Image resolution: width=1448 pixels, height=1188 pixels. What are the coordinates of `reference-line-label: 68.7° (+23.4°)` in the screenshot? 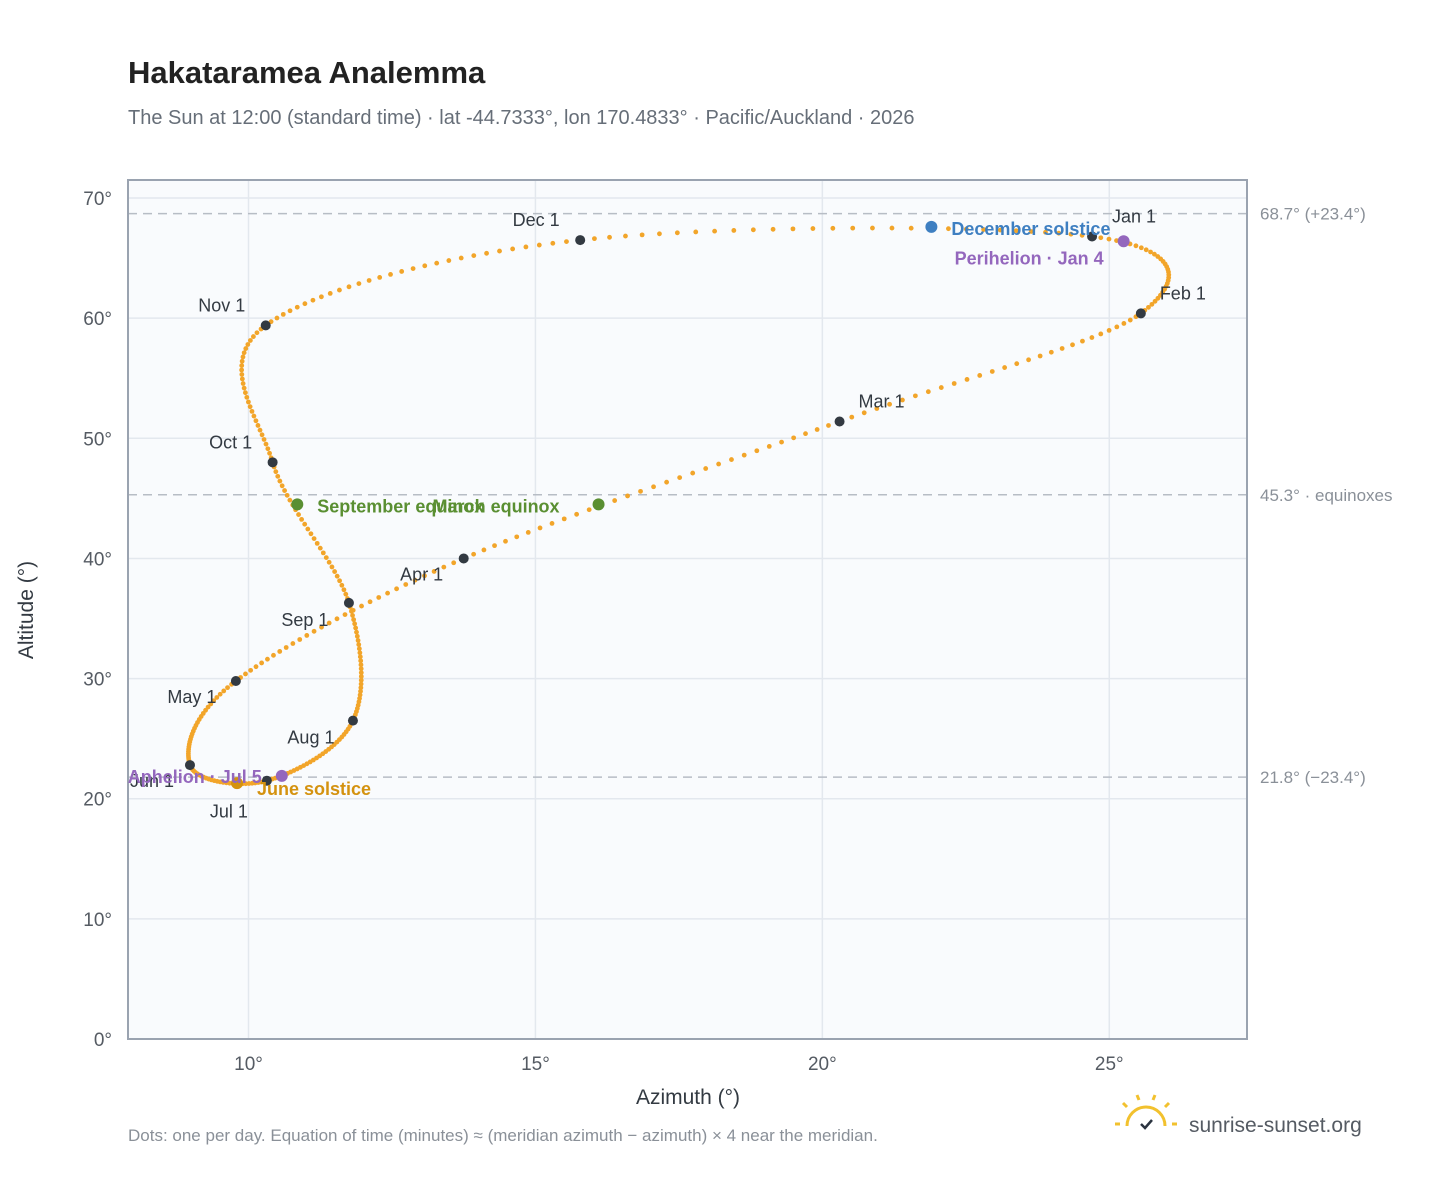 It's located at (1313, 214).